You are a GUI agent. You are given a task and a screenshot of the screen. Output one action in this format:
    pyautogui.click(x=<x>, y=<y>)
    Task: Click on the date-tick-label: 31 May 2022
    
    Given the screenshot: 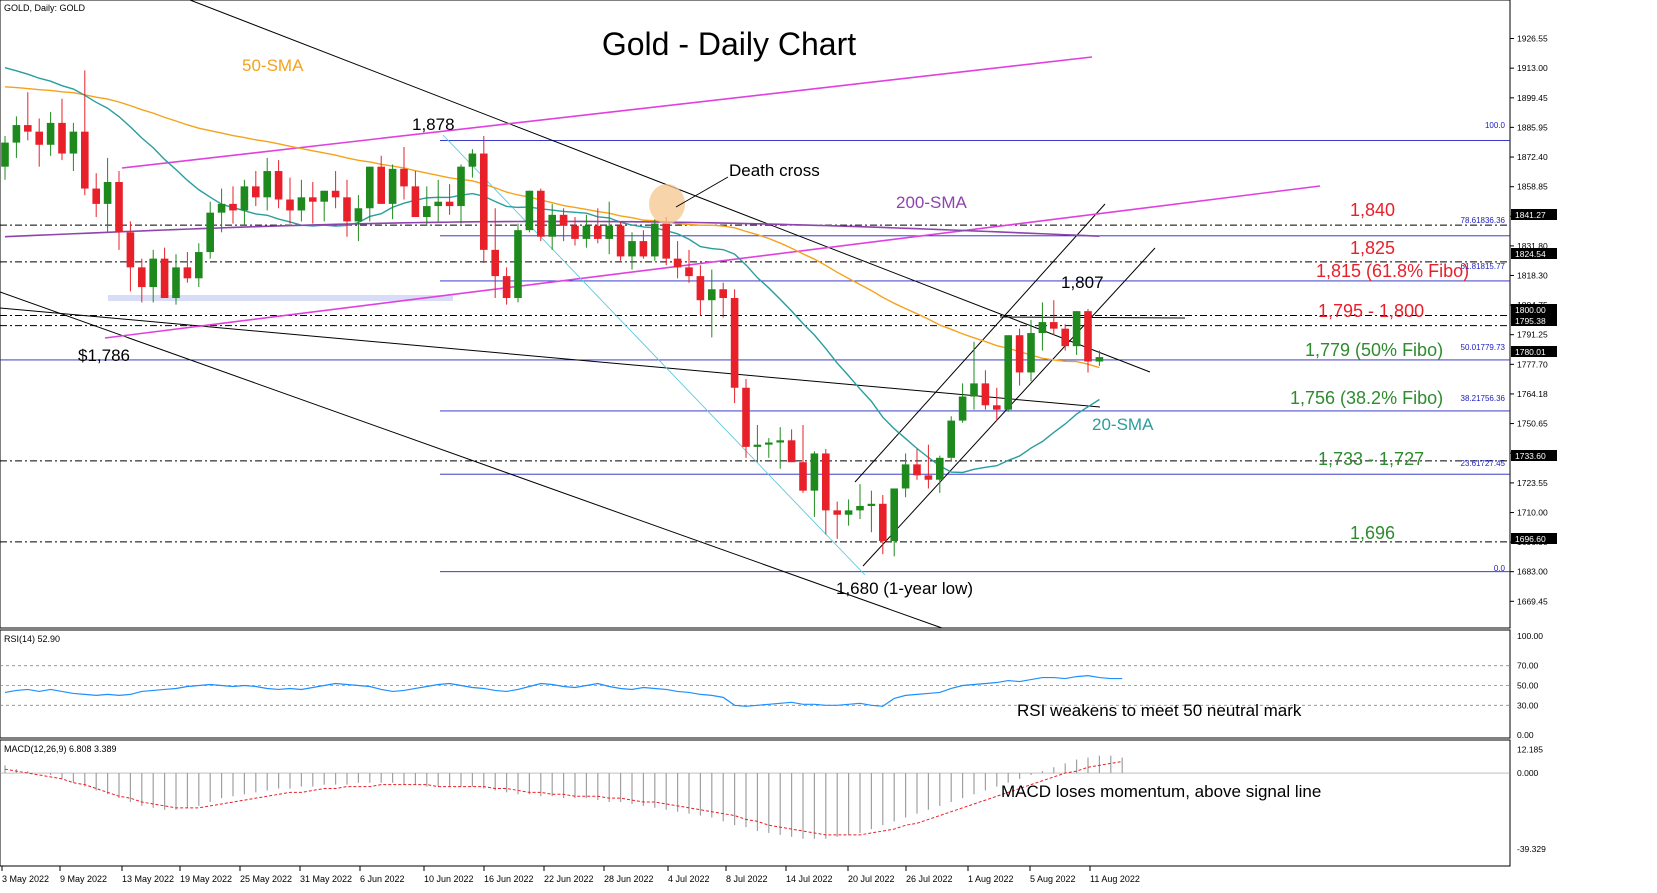 What is the action you would take?
    pyautogui.click(x=326, y=879)
    